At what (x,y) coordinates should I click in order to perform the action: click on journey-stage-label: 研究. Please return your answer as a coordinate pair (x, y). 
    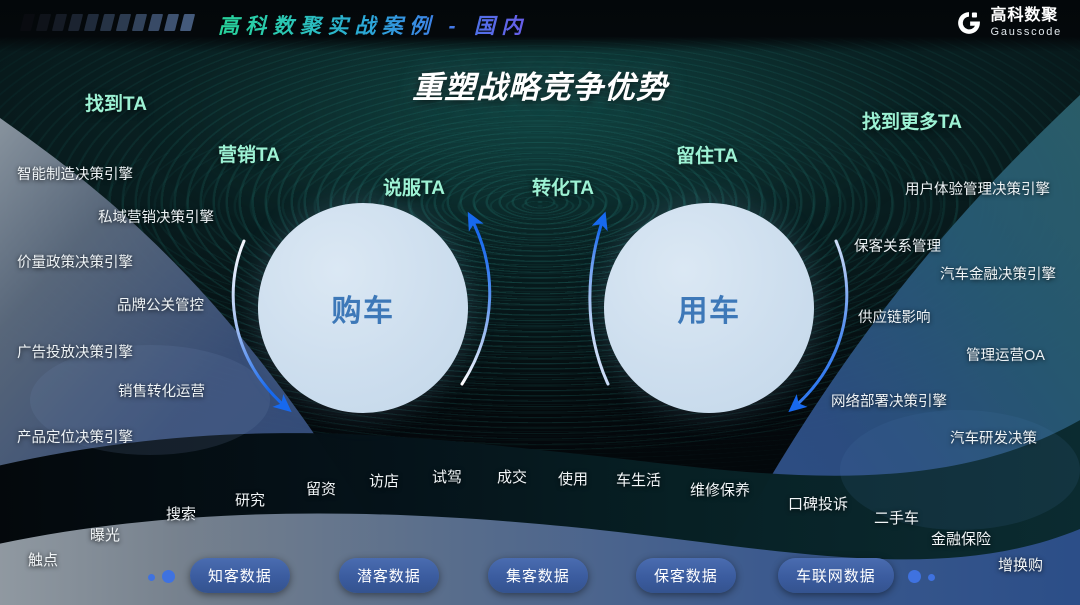
    Looking at the image, I should click on (250, 500).